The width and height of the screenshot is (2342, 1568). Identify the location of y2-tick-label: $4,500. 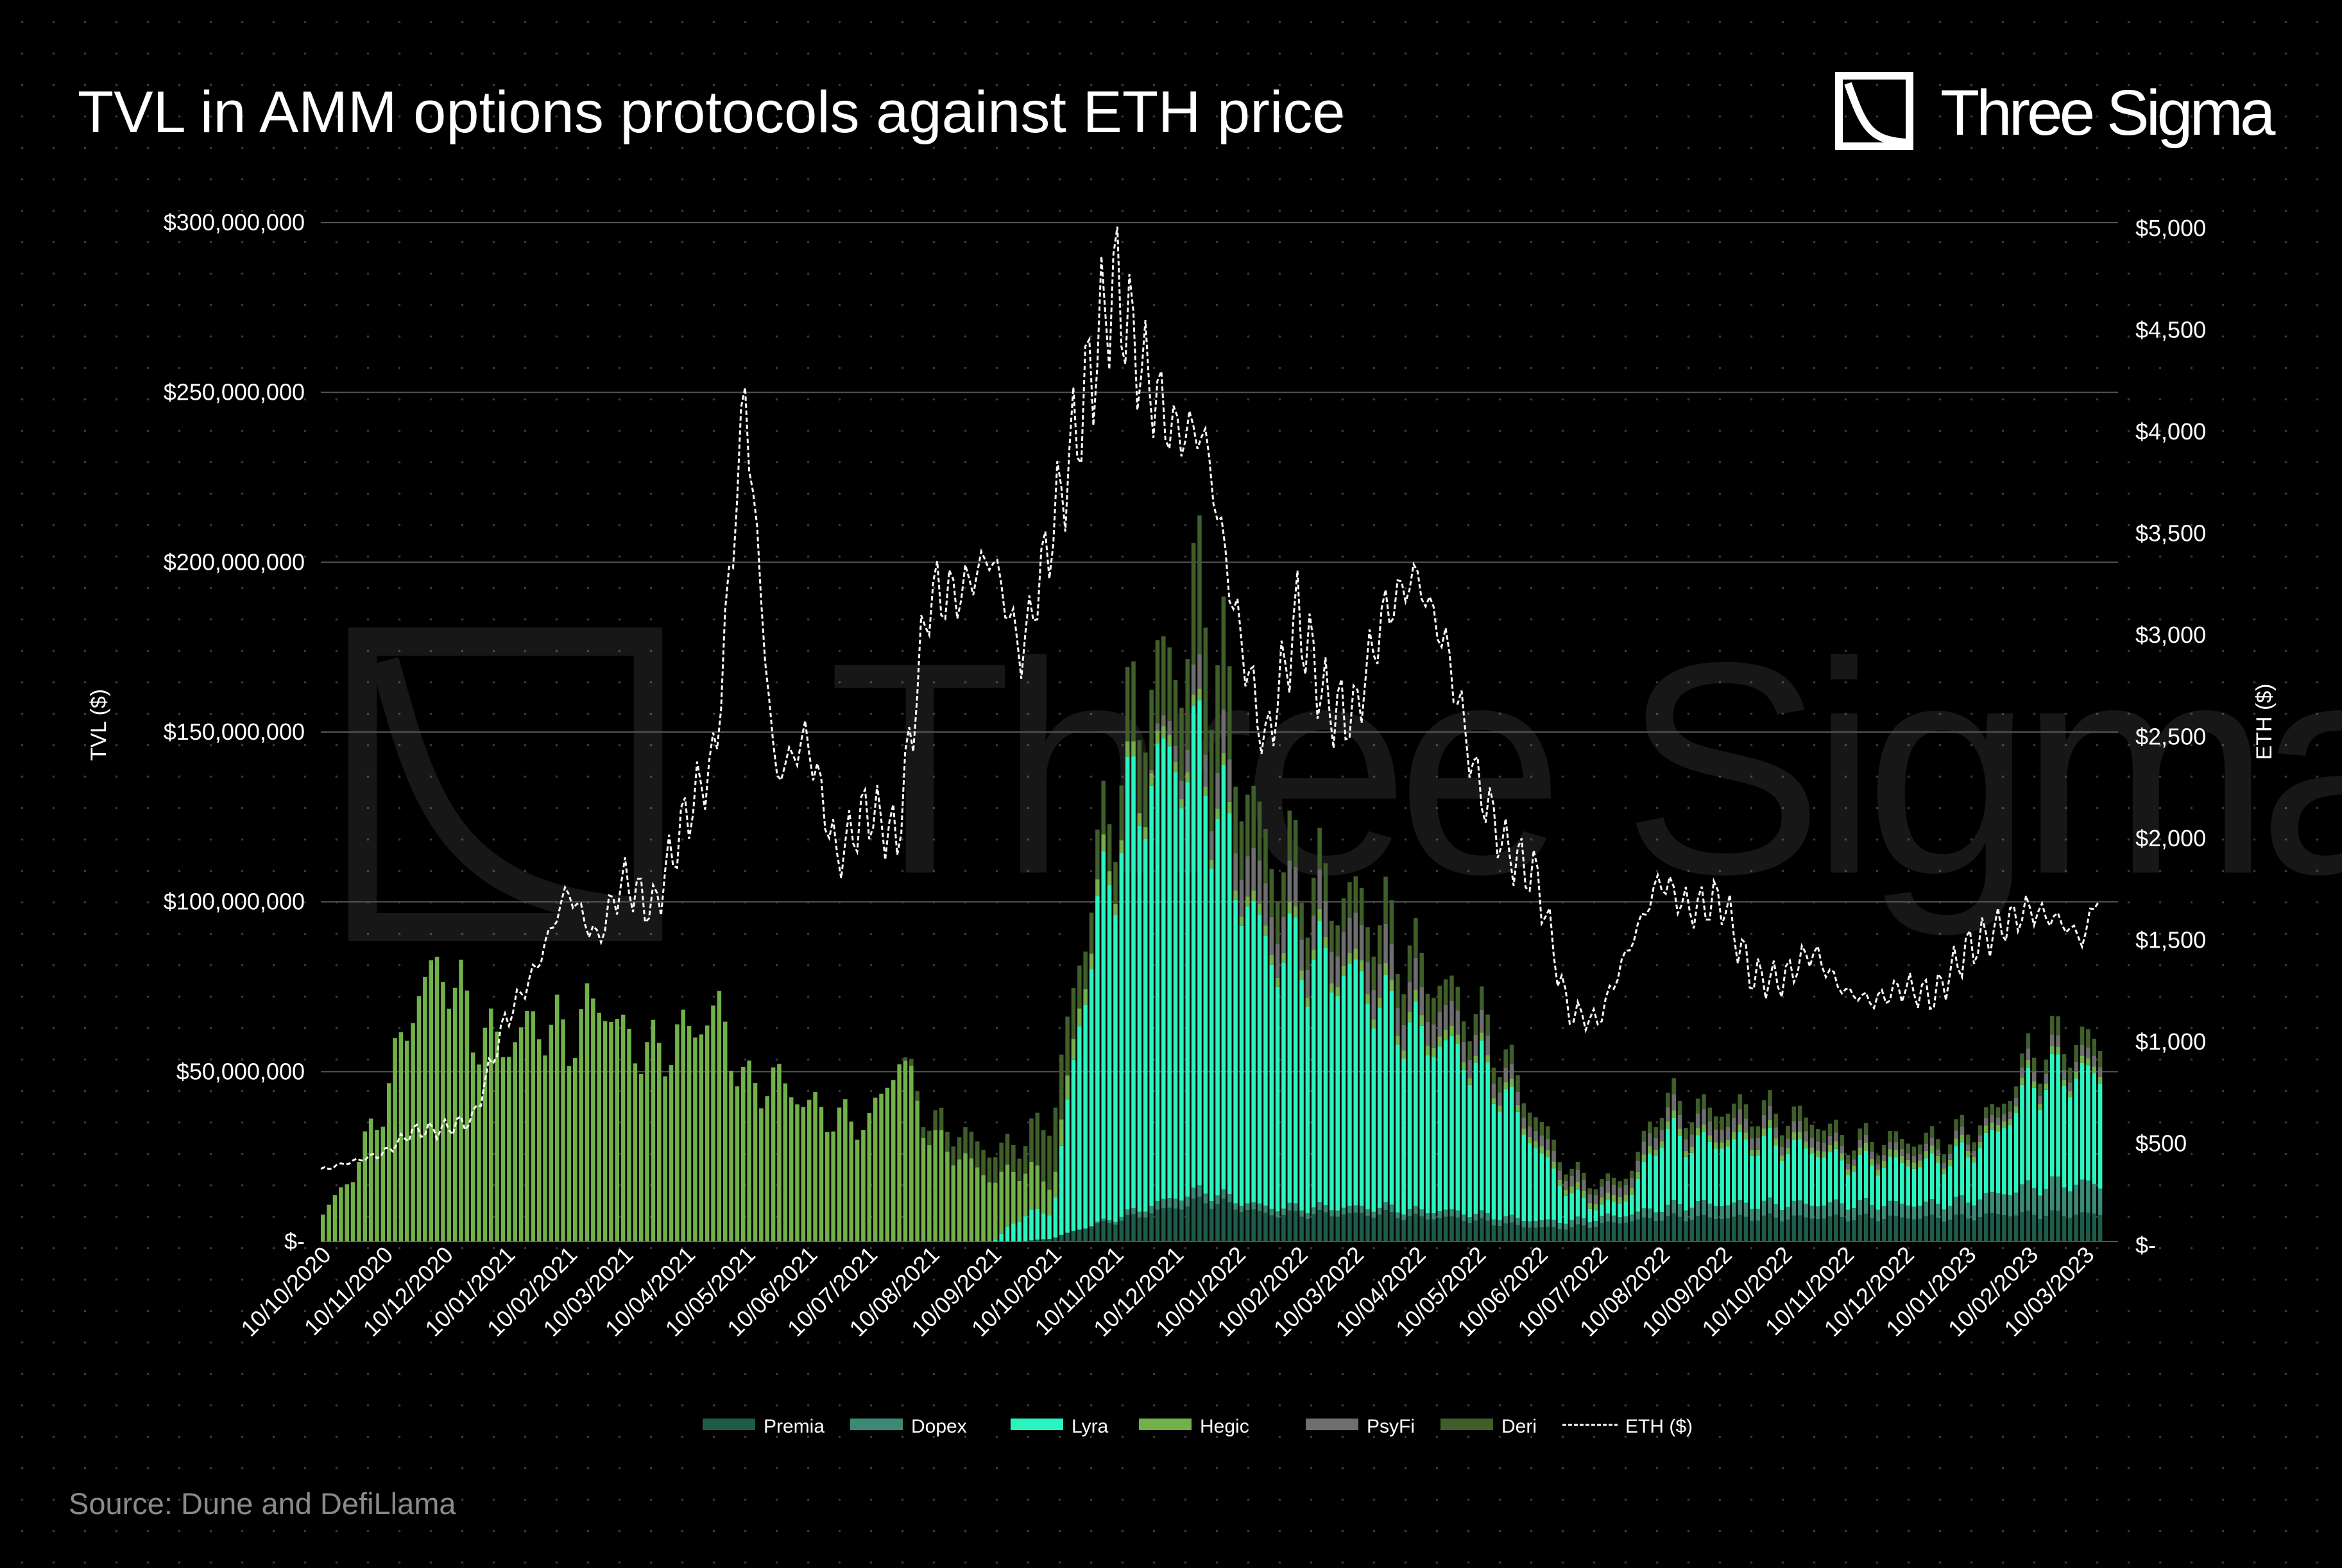
(2170, 330).